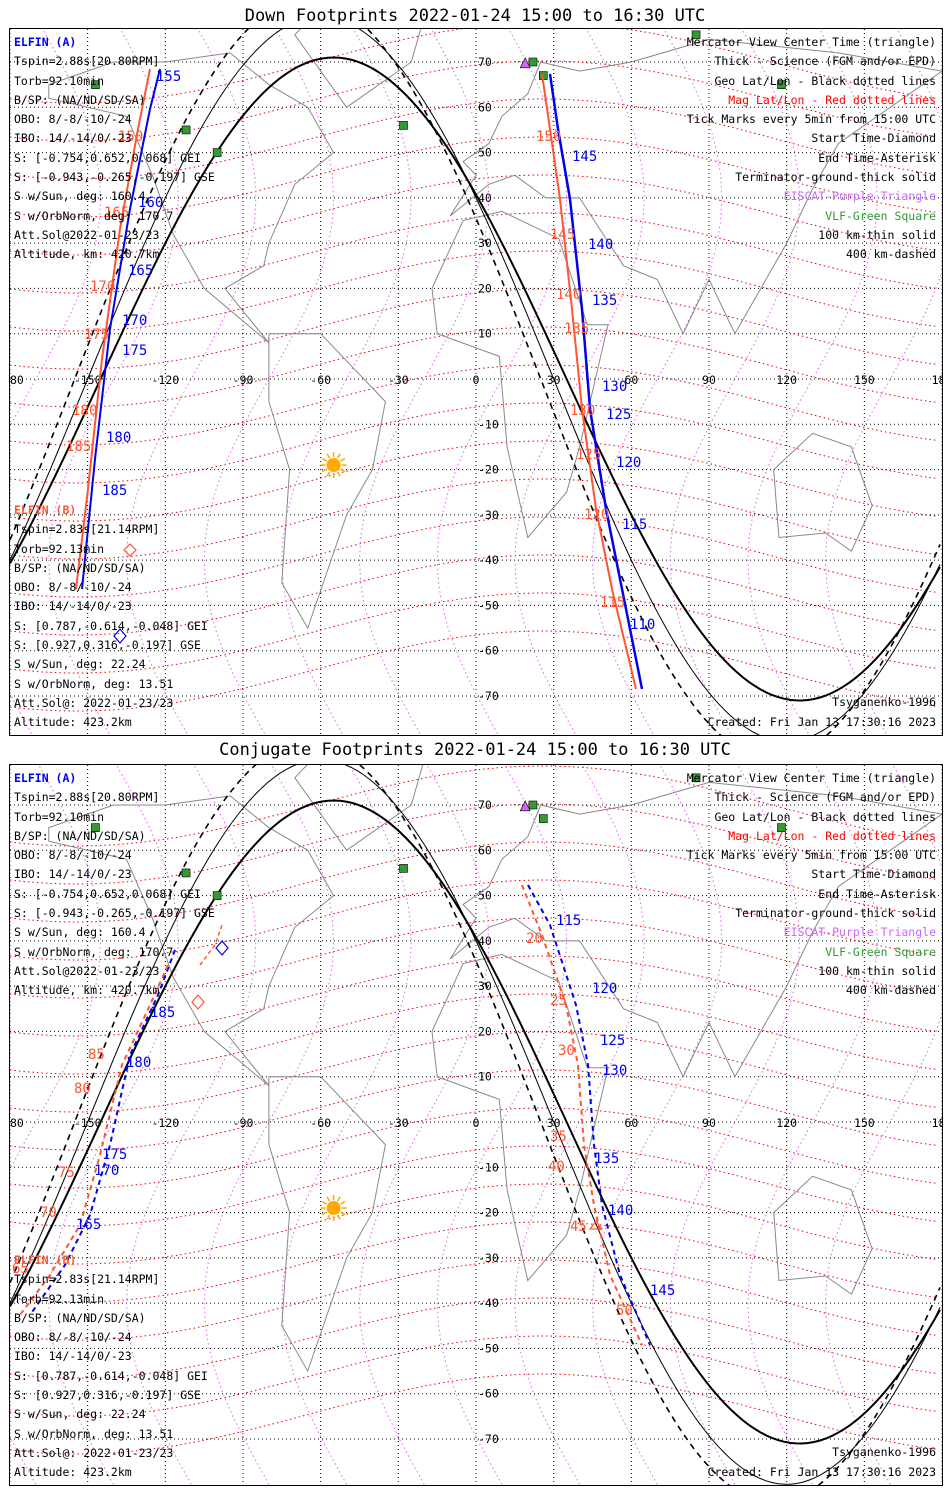 The image size is (950, 1500). Describe the element at coordinates (87, 1279) in the screenshot. I see `info-line: Tspin=2.83s[21.14RPM]` at that location.